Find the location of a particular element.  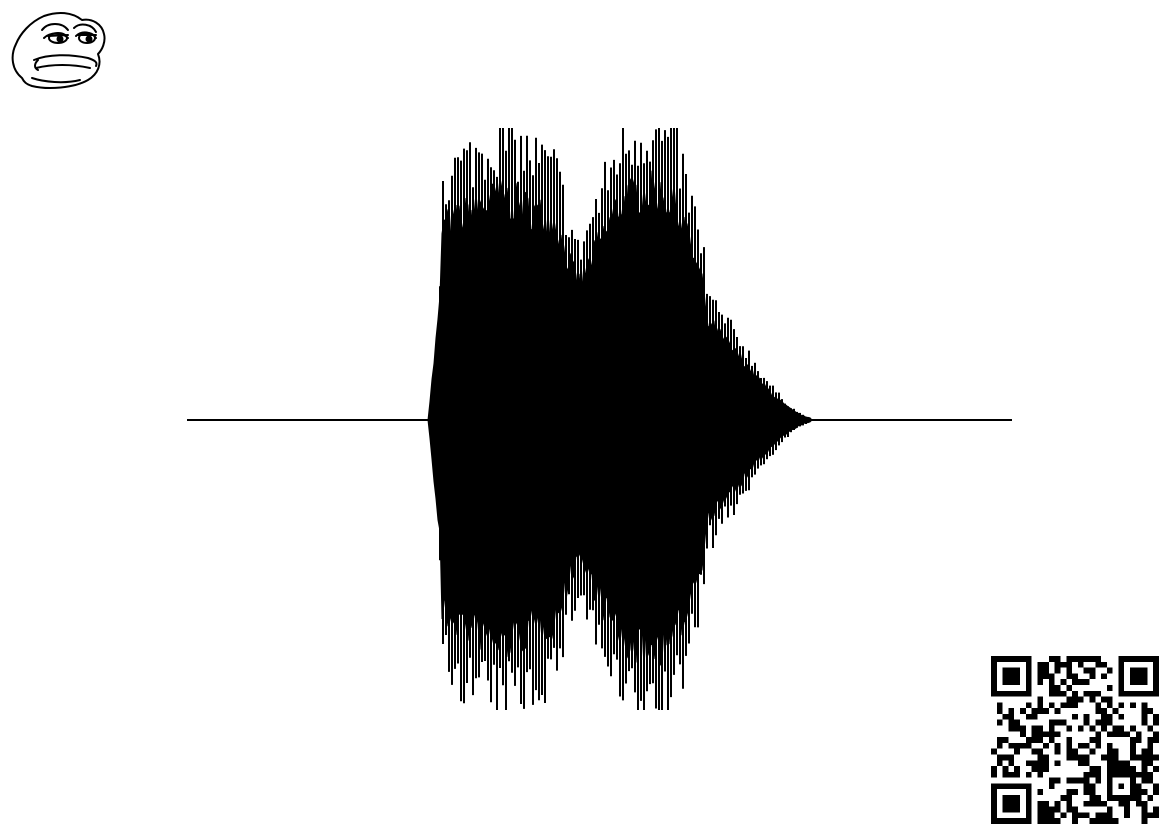

qr-modules is located at coordinates (1075, 740).